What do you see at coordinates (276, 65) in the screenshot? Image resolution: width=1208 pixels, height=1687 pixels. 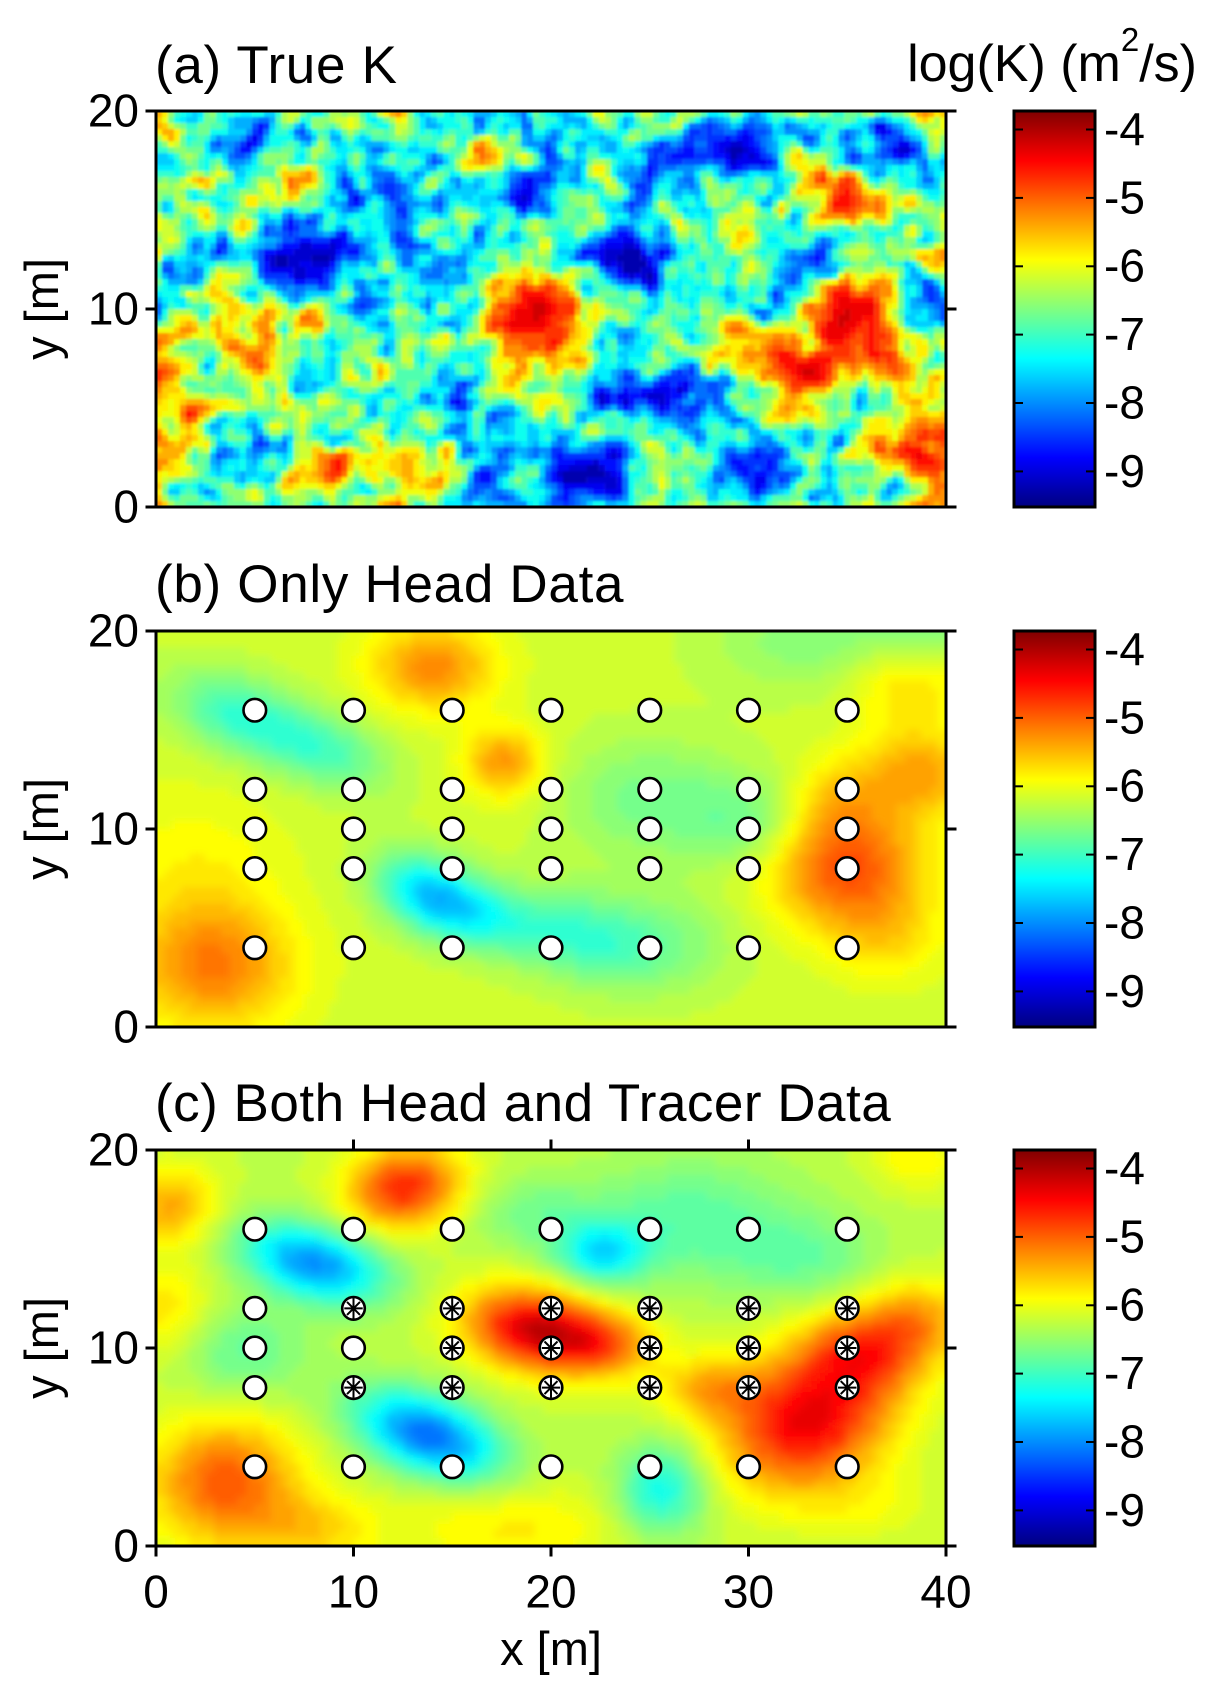 I see `svg-text: (a) True K` at bounding box center [276, 65].